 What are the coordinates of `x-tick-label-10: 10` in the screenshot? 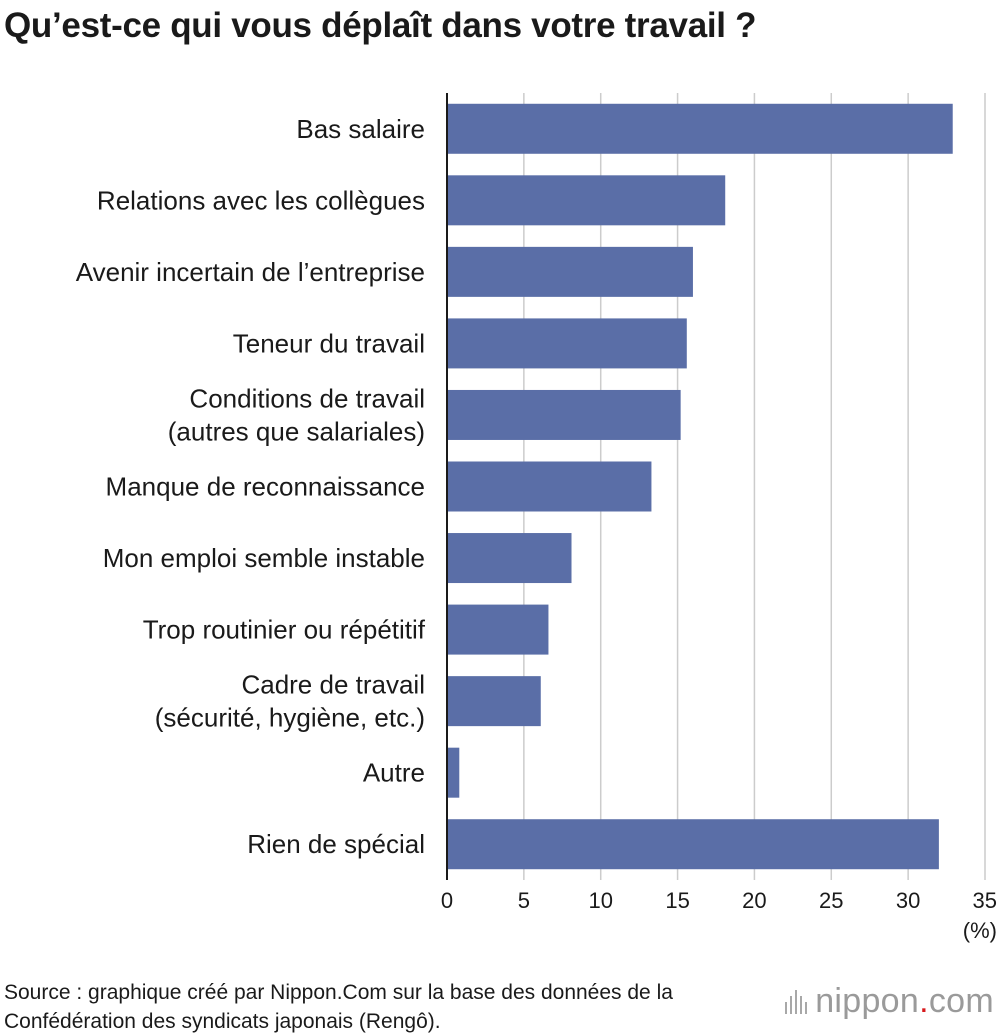 It's located at (600, 900).